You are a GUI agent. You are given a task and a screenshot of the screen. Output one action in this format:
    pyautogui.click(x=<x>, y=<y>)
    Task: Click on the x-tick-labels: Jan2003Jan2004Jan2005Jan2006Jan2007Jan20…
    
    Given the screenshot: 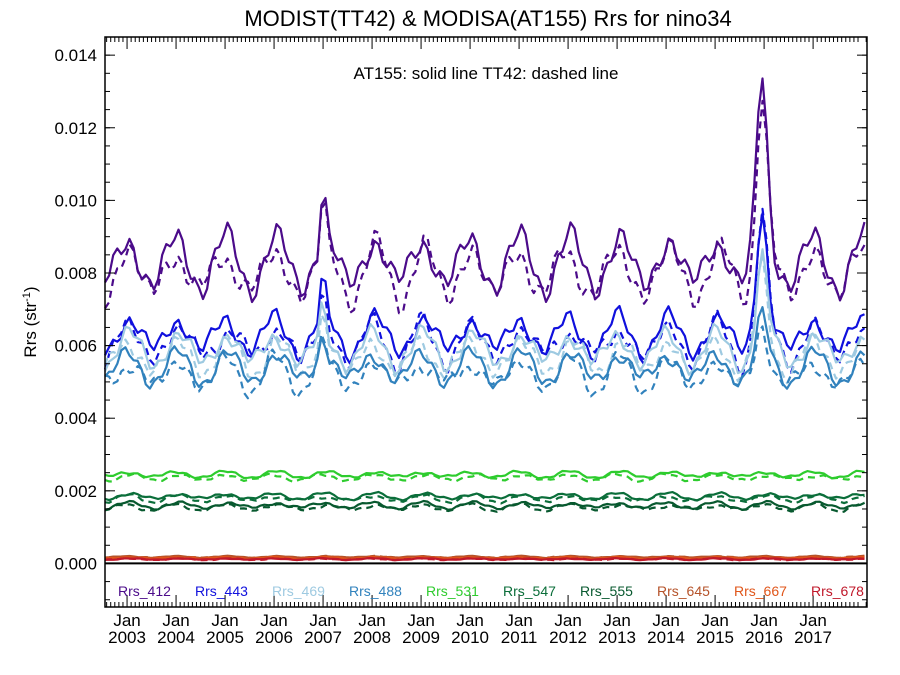 What is the action you would take?
    pyautogui.click(x=470, y=629)
    